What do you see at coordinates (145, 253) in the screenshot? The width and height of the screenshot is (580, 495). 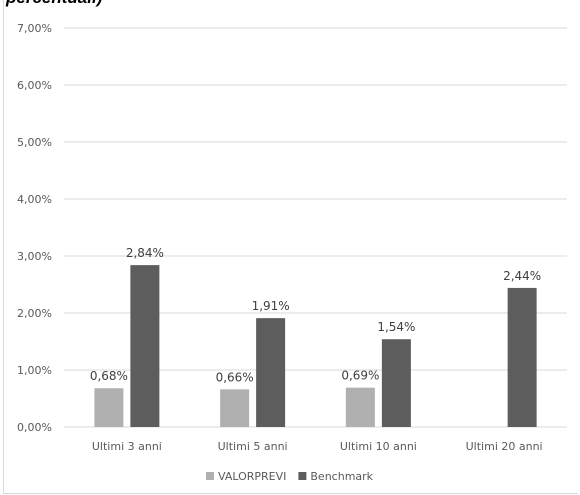 I see `data-label: 2,84%` at bounding box center [145, 253].